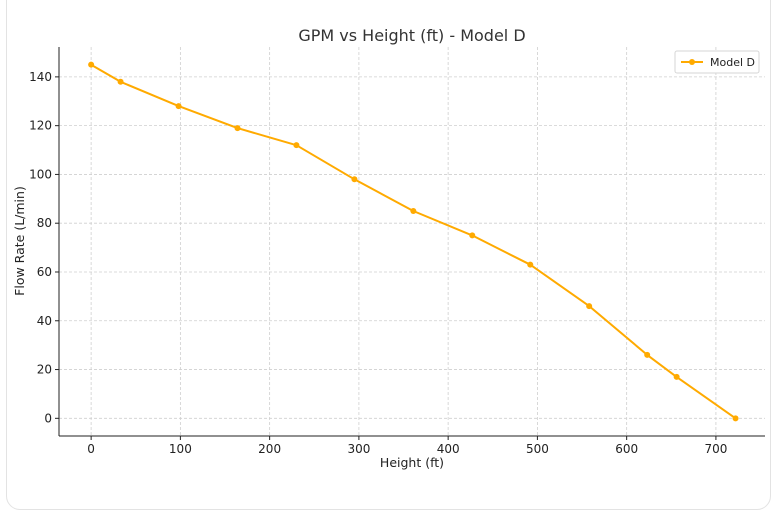 The image size is (777, 514). What do you see at coordinates (44, 370) in the screenshot?
I see `y-tick-label: 20` at bounding box center [44, 370].